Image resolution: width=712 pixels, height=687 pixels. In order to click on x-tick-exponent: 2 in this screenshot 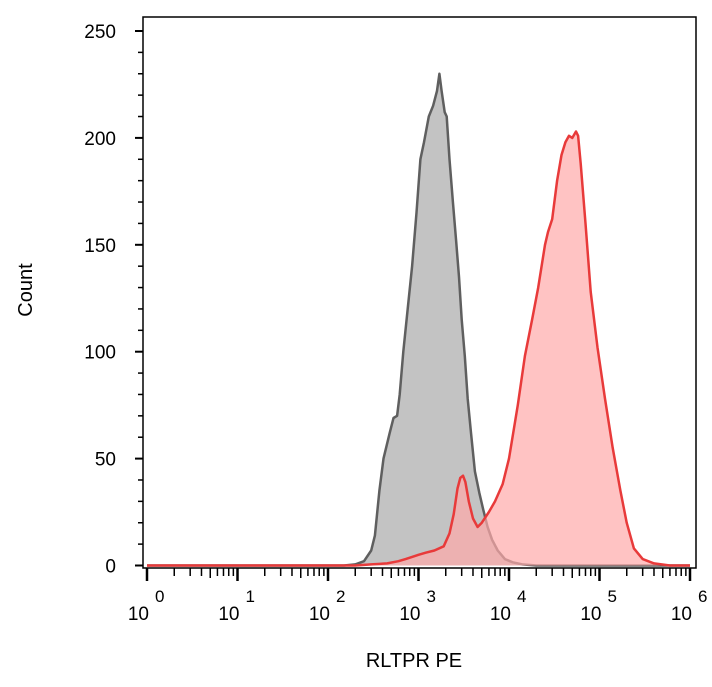, I will do `click(340, 596)`.